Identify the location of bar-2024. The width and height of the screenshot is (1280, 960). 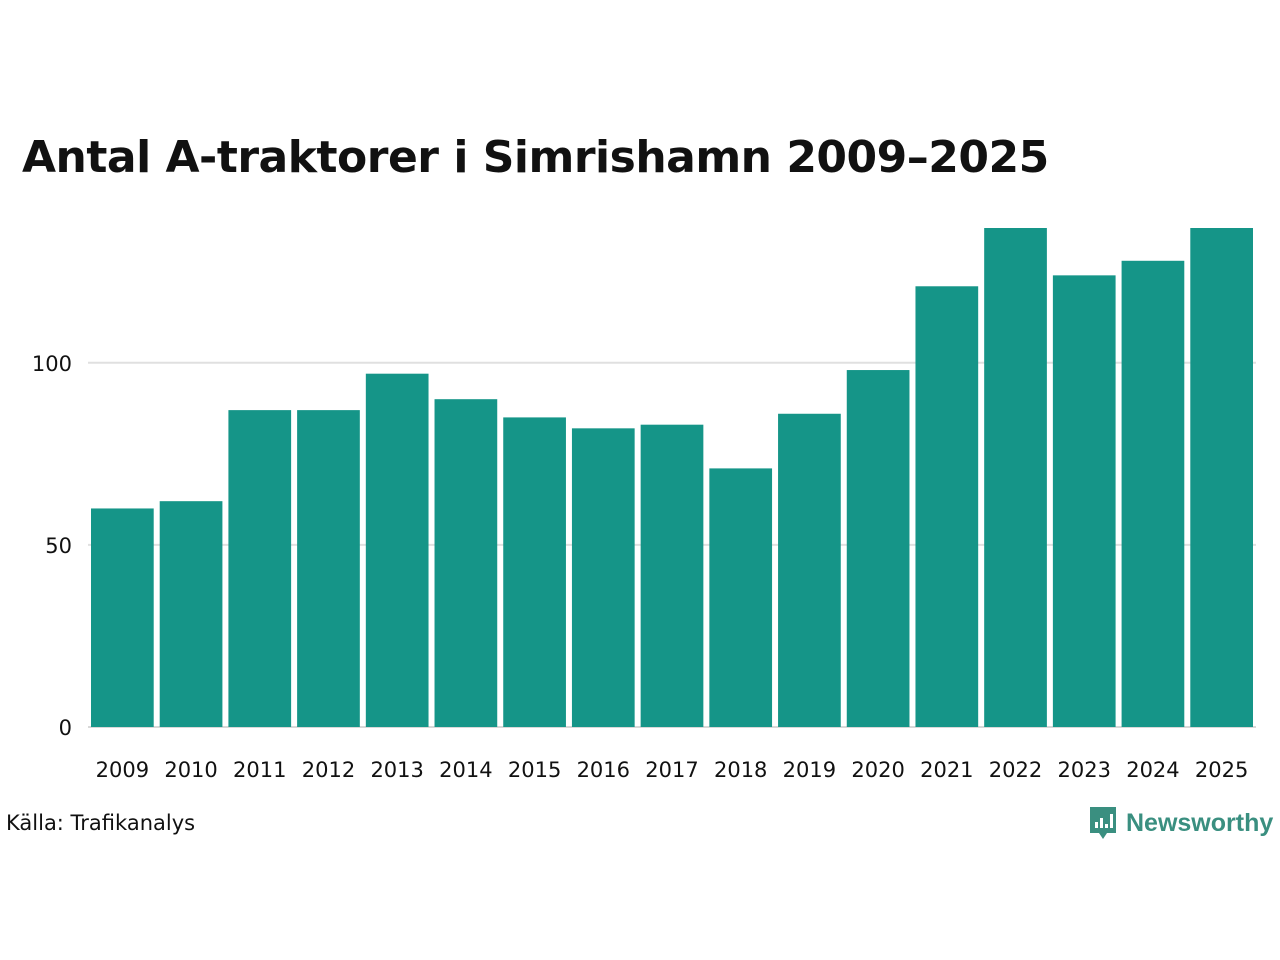
(1153, 493).